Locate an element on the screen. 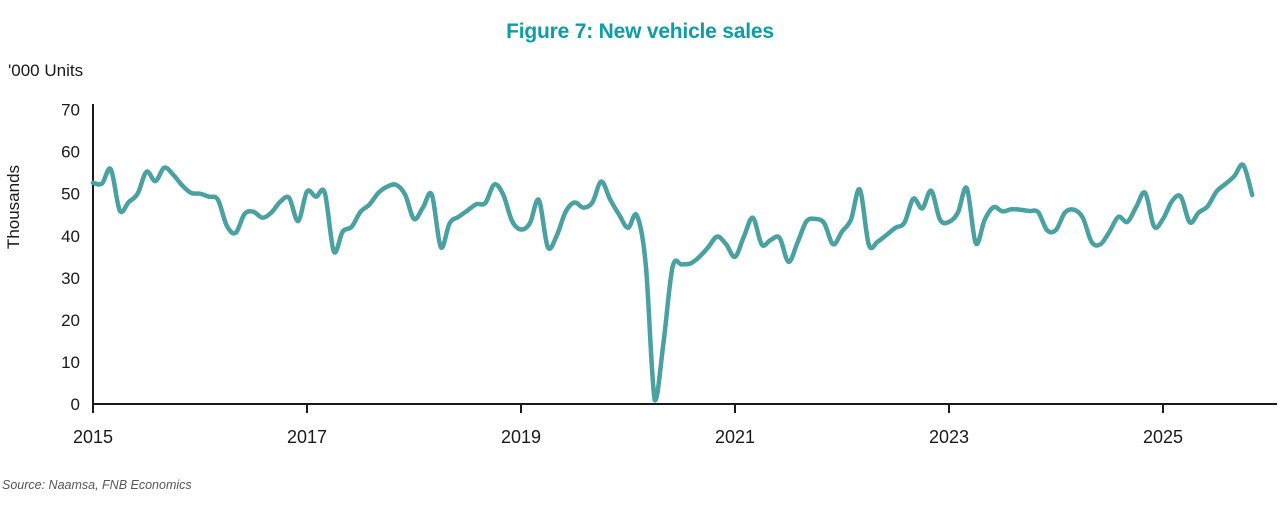 Image resolution: width=1280 pixels, height=520 pixels. y-tick-label: 10 is located at coordinates (70, 362).